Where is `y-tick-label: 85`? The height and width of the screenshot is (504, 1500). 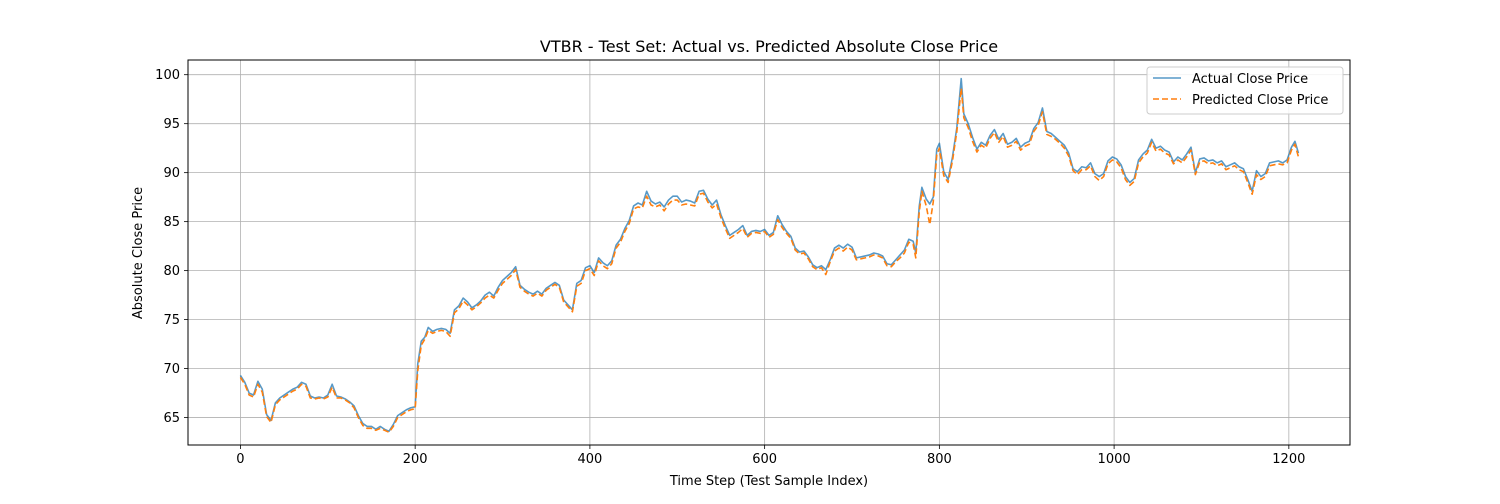 y-tick-label: 85 is located at coordinates (171, 222).